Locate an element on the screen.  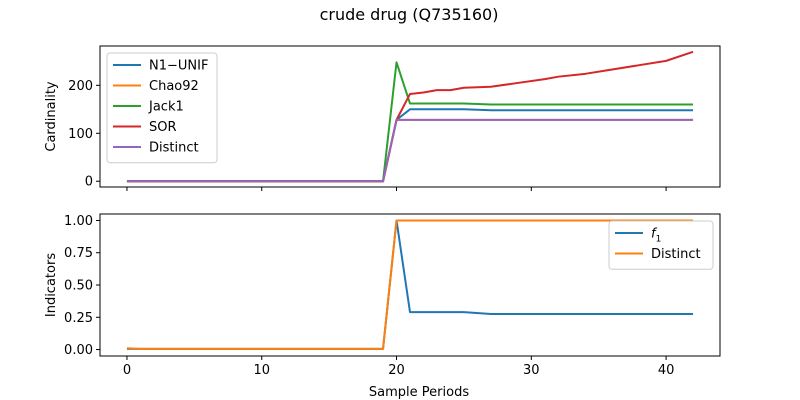
legend-label-0-2: Jack1 is located at coordinates (166, 107).